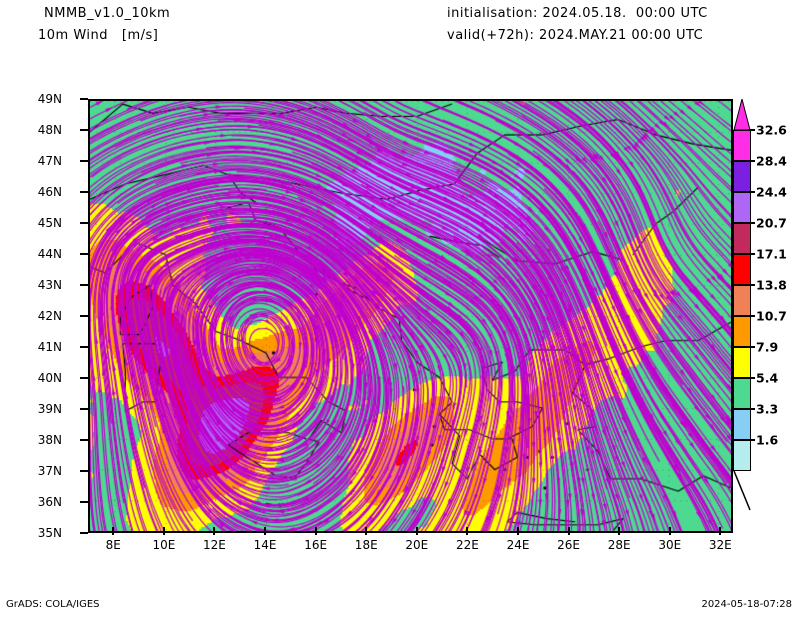 This screenshot has height=618, width=800. I want to click on longitude-tick-label: 18E, so click(366, 545).